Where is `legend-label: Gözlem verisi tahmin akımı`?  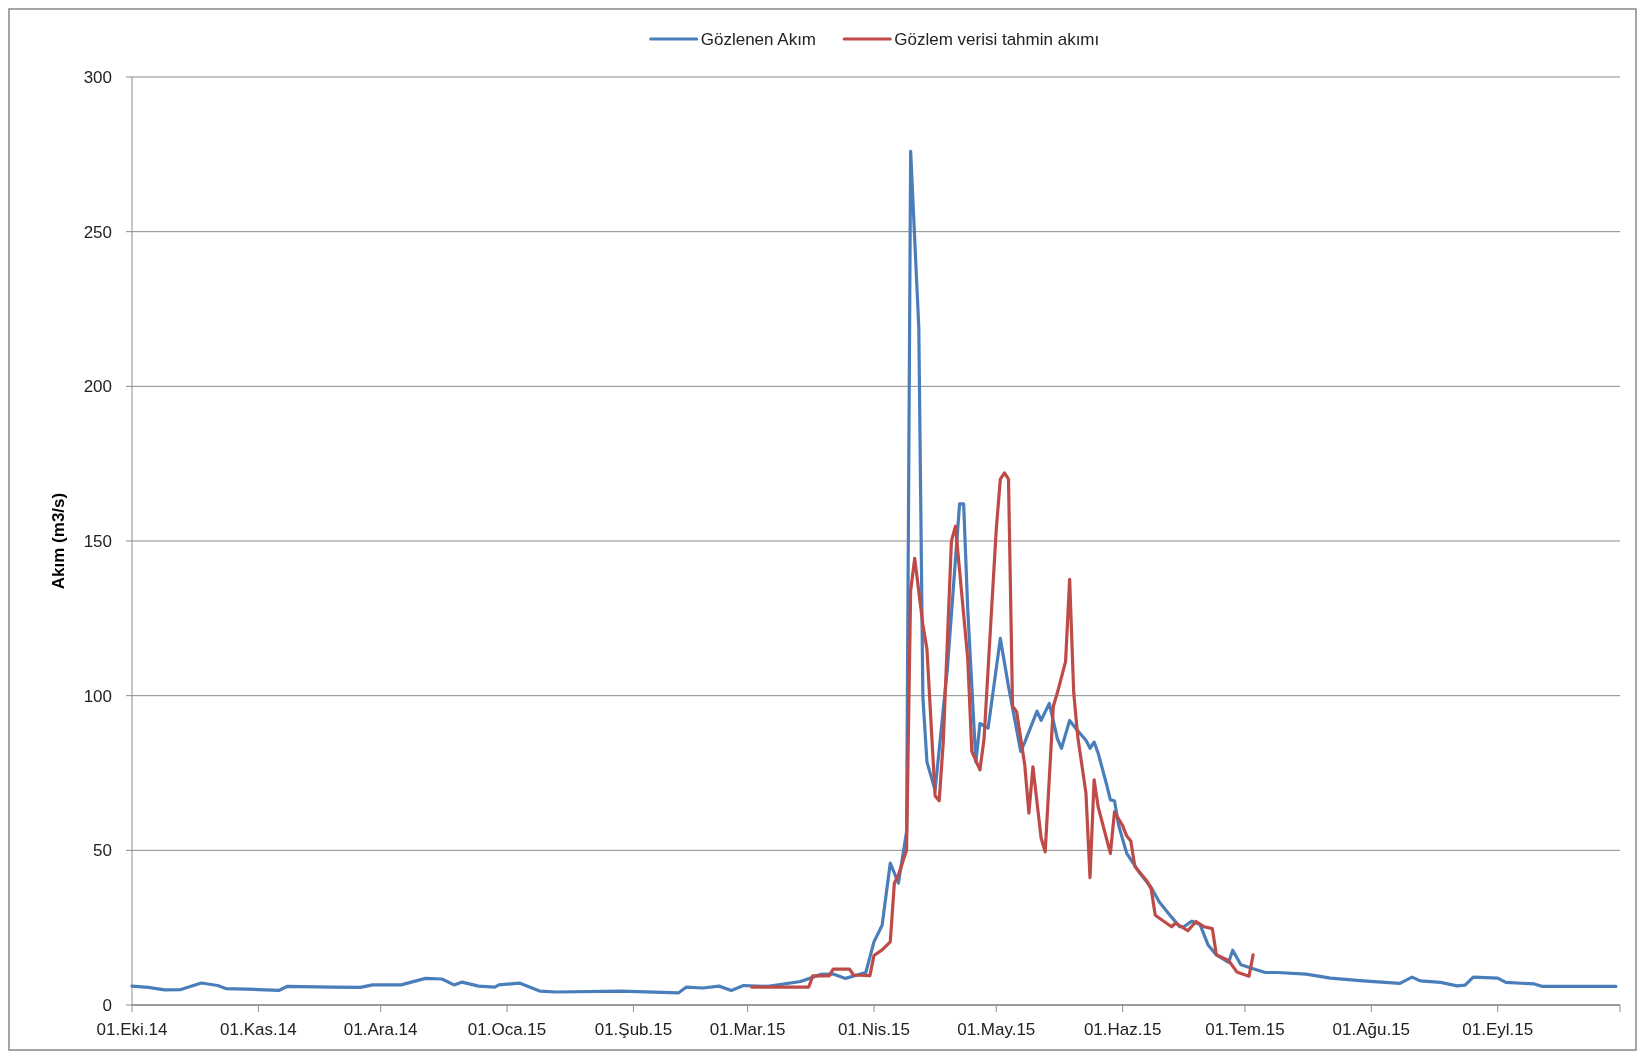 legend-label: Gözlem verisi tahmin akımı is located at coordinates (997, 39).